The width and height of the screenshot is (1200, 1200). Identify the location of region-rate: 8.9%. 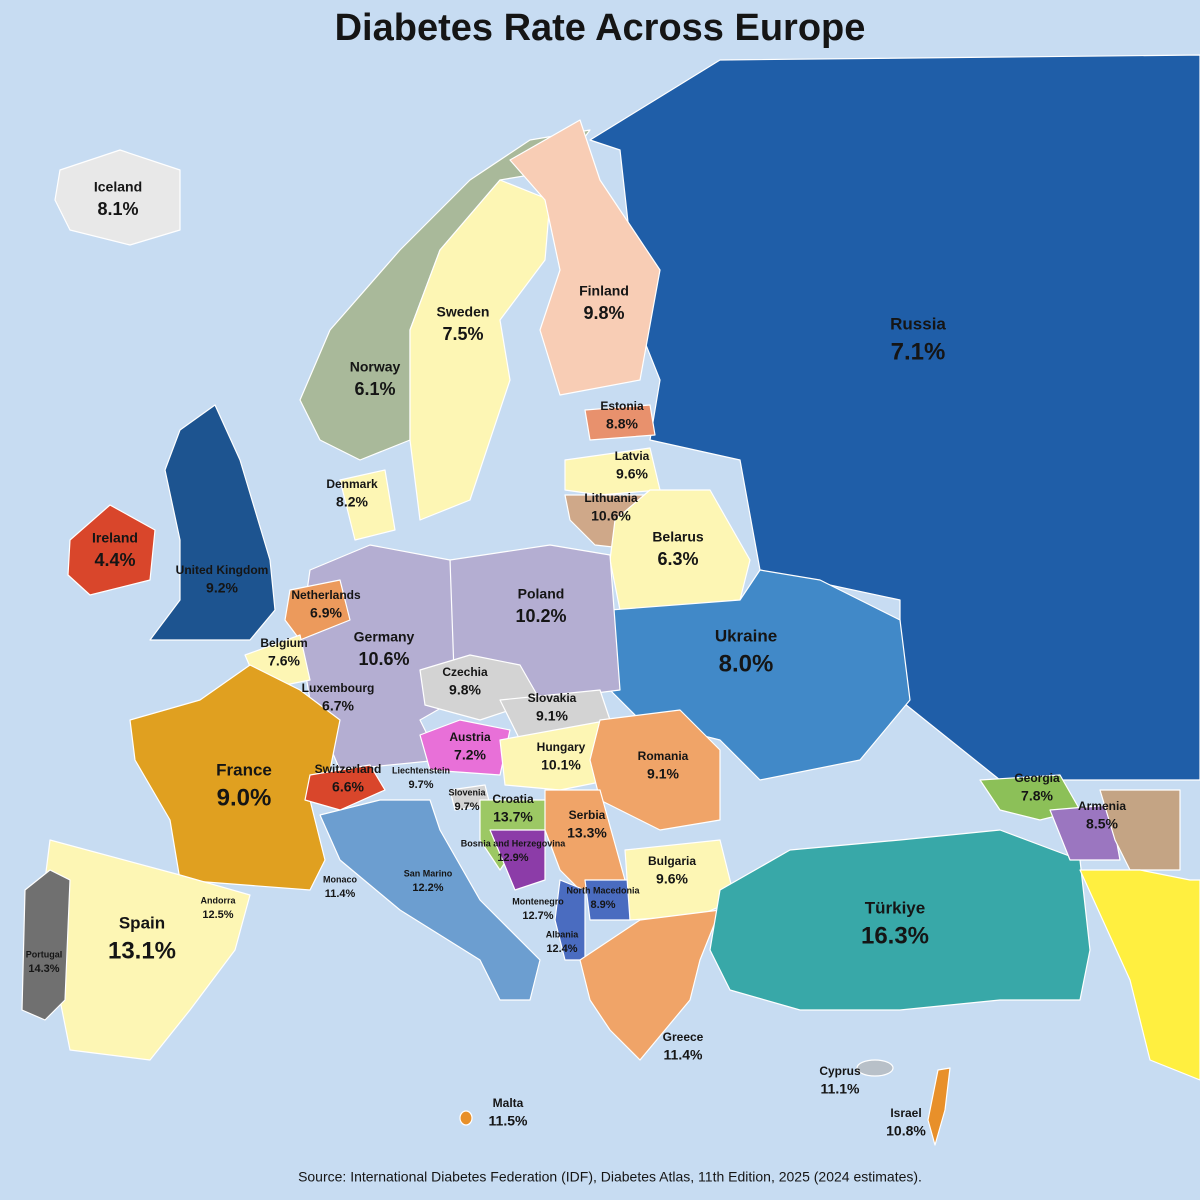
(602, 905).